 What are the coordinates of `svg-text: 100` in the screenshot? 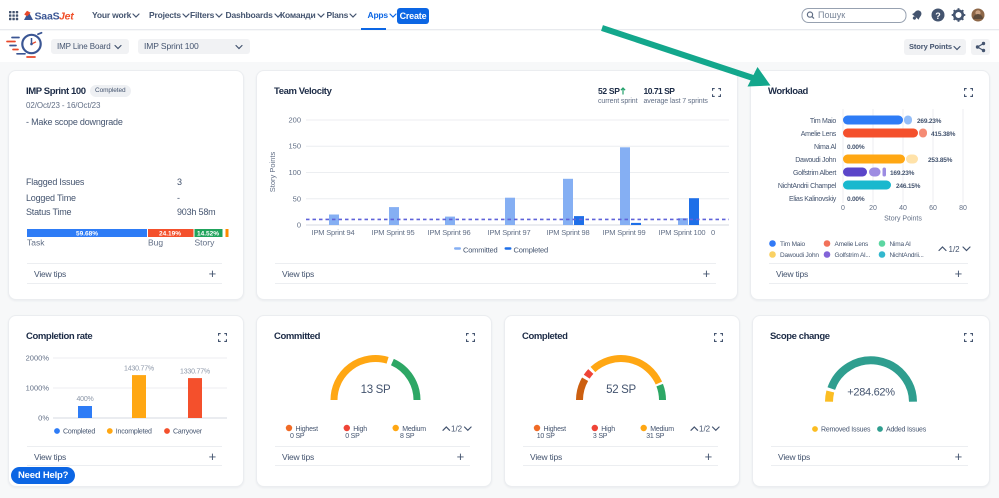 It's located at (294, 172).